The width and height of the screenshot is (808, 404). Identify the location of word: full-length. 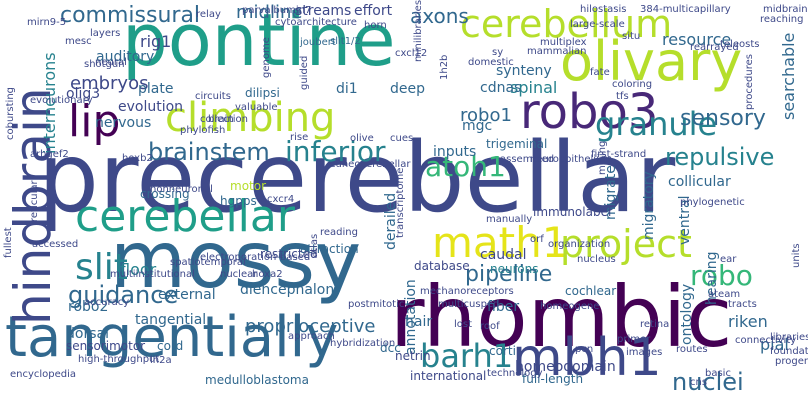
(553, 379).